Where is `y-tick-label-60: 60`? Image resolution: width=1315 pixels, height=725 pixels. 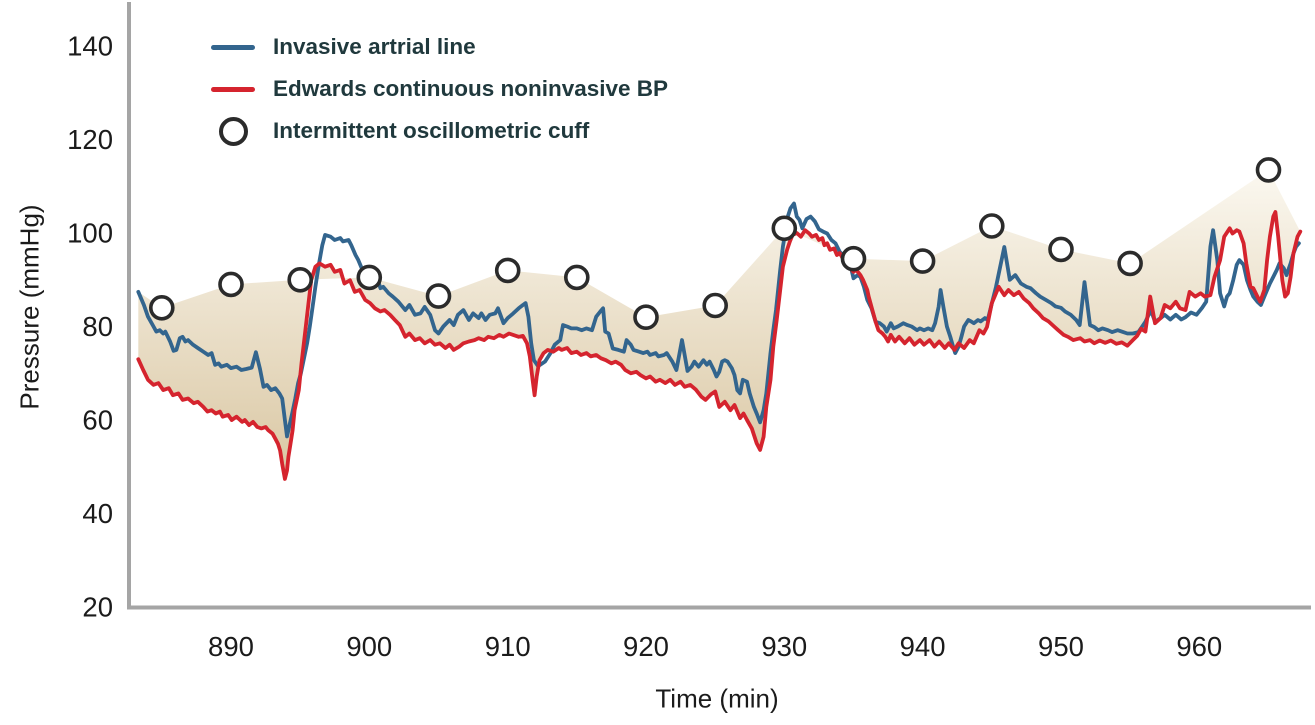
y-tick-label-60: 60 is located at coordinates (97, 420).